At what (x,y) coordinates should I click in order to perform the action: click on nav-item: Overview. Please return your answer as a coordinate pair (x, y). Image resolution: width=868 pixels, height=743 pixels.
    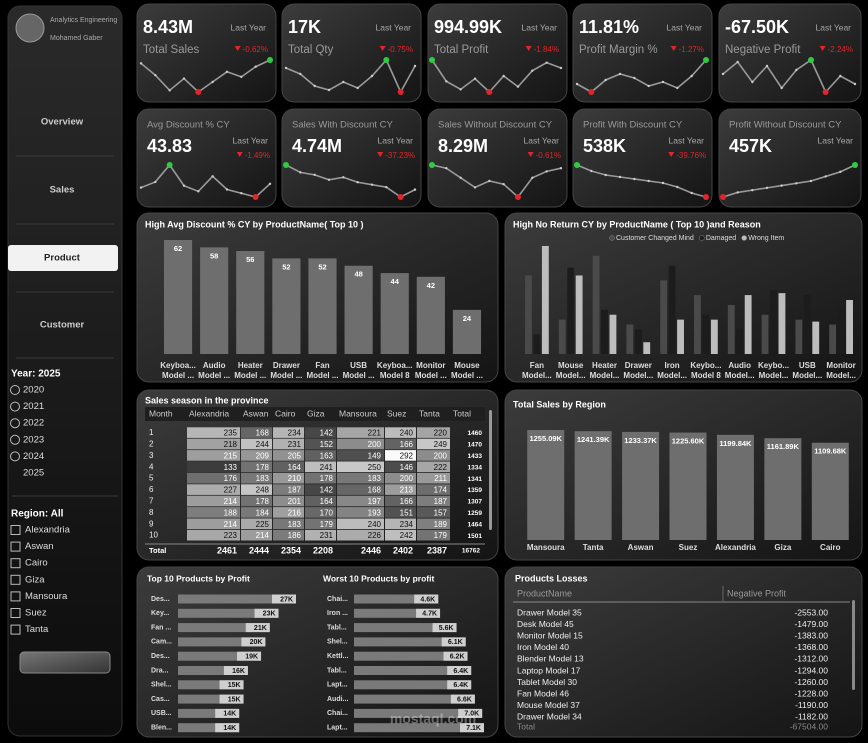
    Looking at the image, I should click on (62, 122).